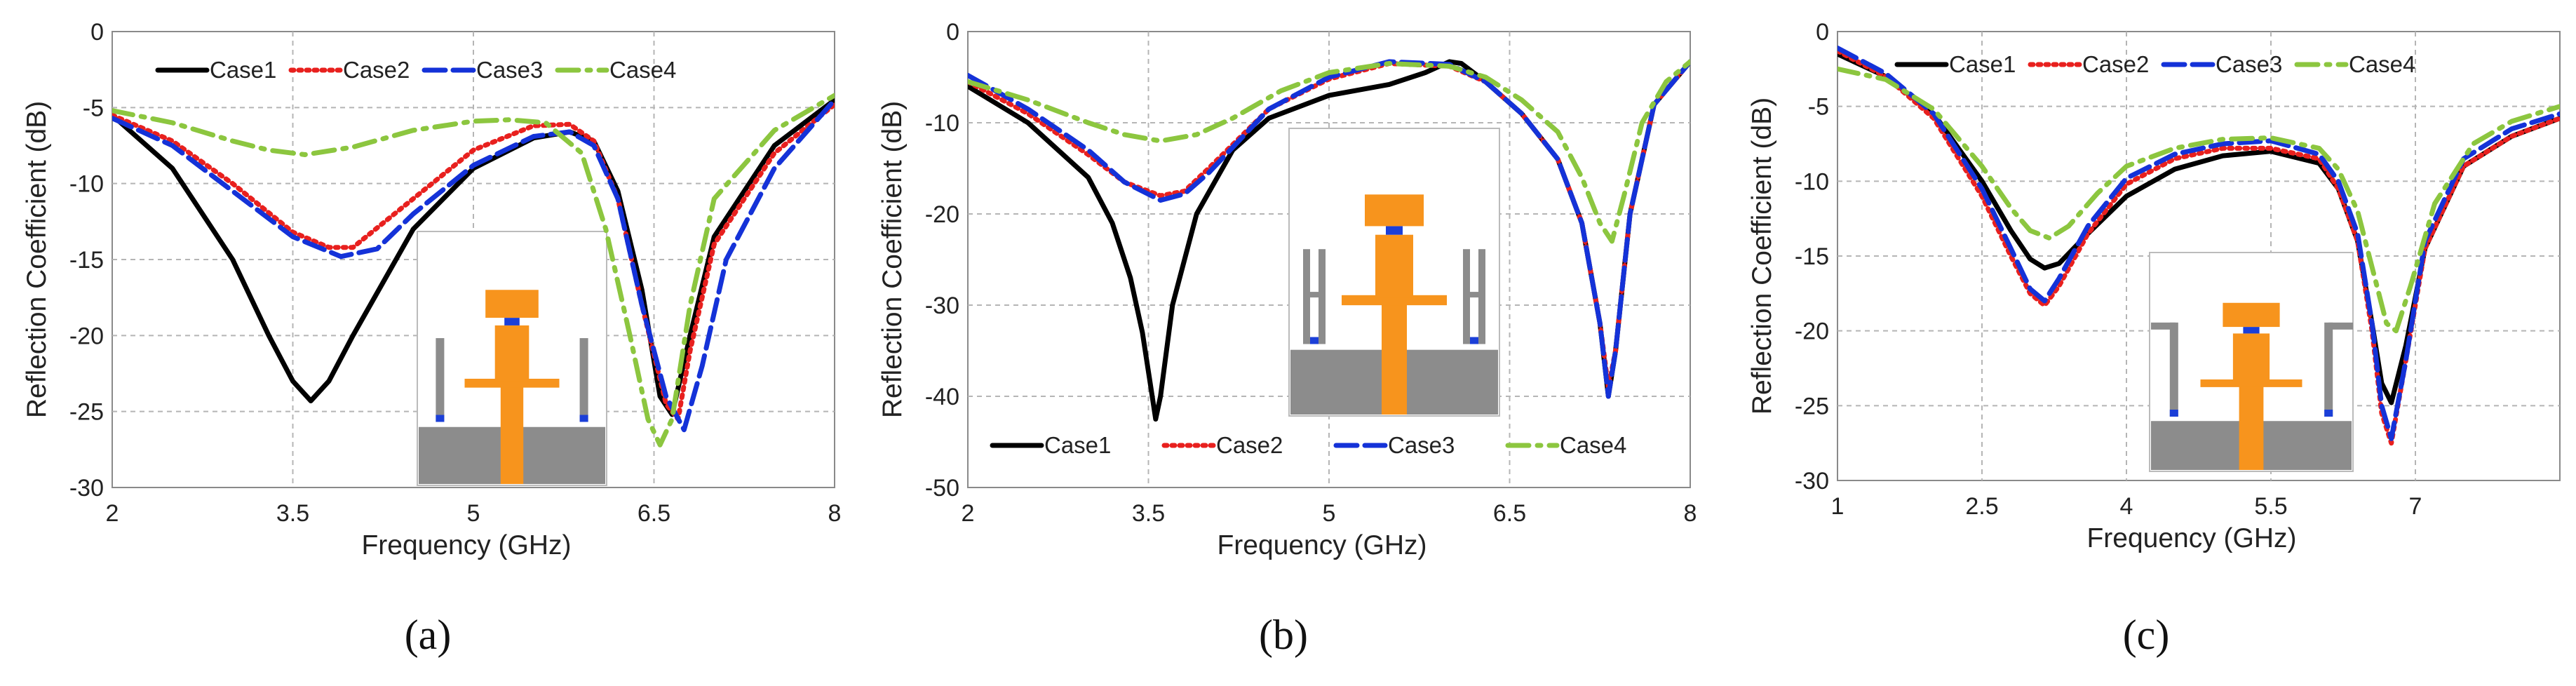 This screenshot has height=686, width=2576. Describe the element at coordinates (2415, 506) in the screenshot. I see `x-tick-label: 7` at that location.